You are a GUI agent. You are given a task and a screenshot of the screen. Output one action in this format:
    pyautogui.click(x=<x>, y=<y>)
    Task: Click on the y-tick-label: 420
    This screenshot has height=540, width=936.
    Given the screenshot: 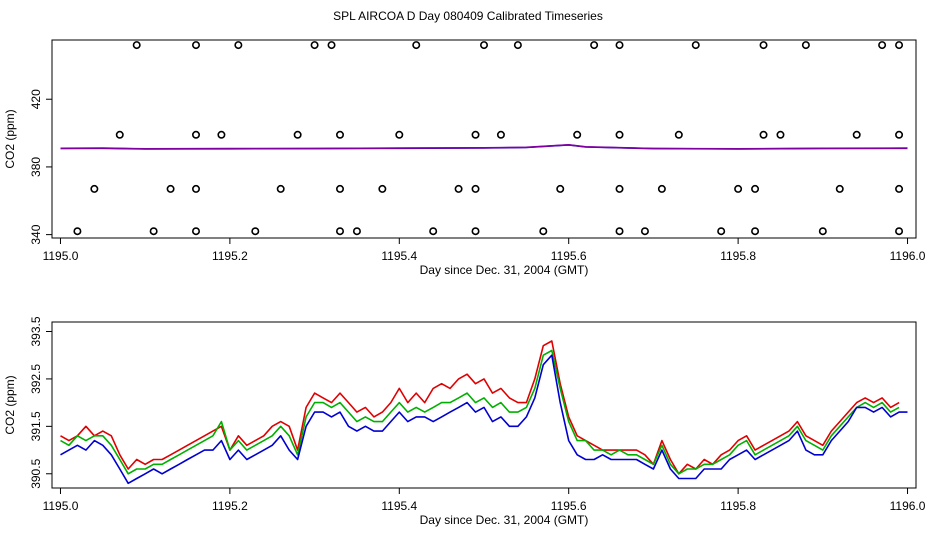 What is the action you would take?
    pyautogui.click(x=36, y=99)
    